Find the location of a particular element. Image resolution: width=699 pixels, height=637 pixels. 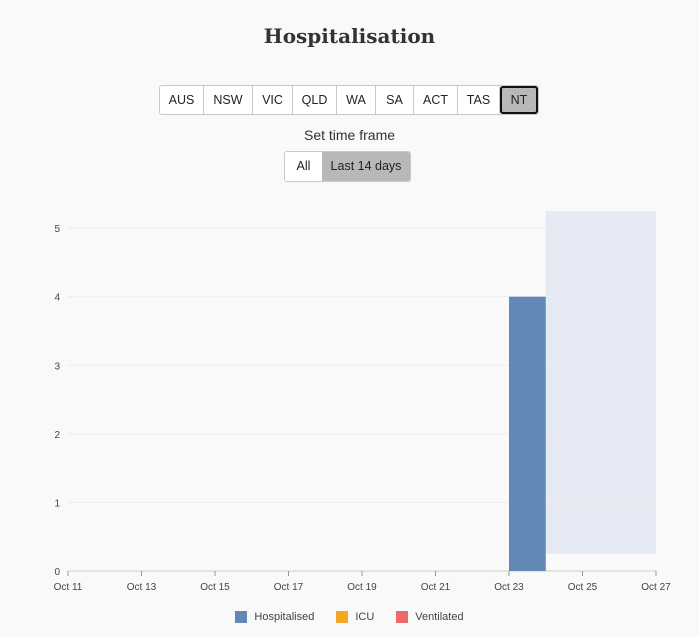

timeframe-selector: All Last 14 days is located at coordinates (347, 166).